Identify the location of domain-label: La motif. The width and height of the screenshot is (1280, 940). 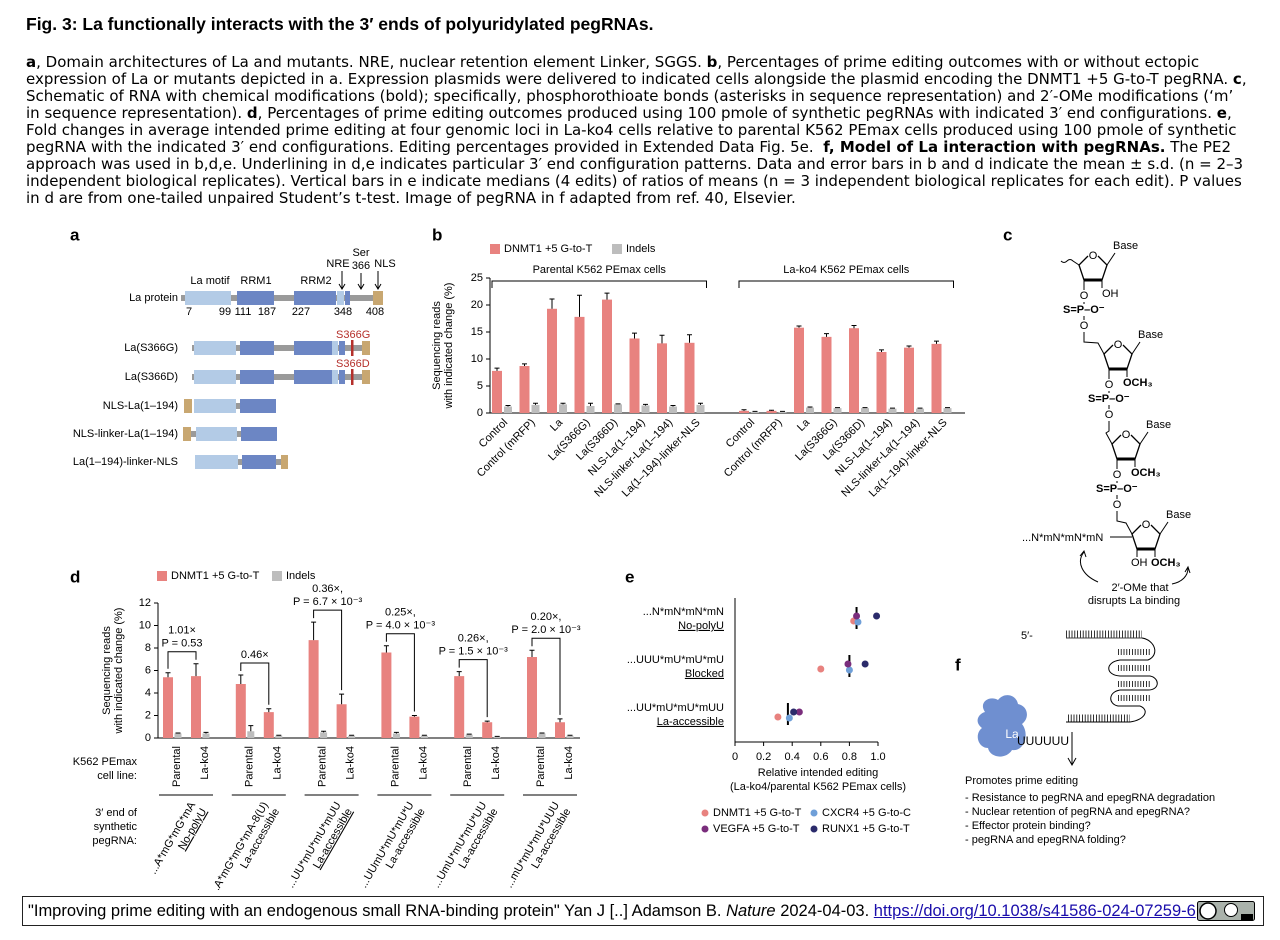
(210, 281).